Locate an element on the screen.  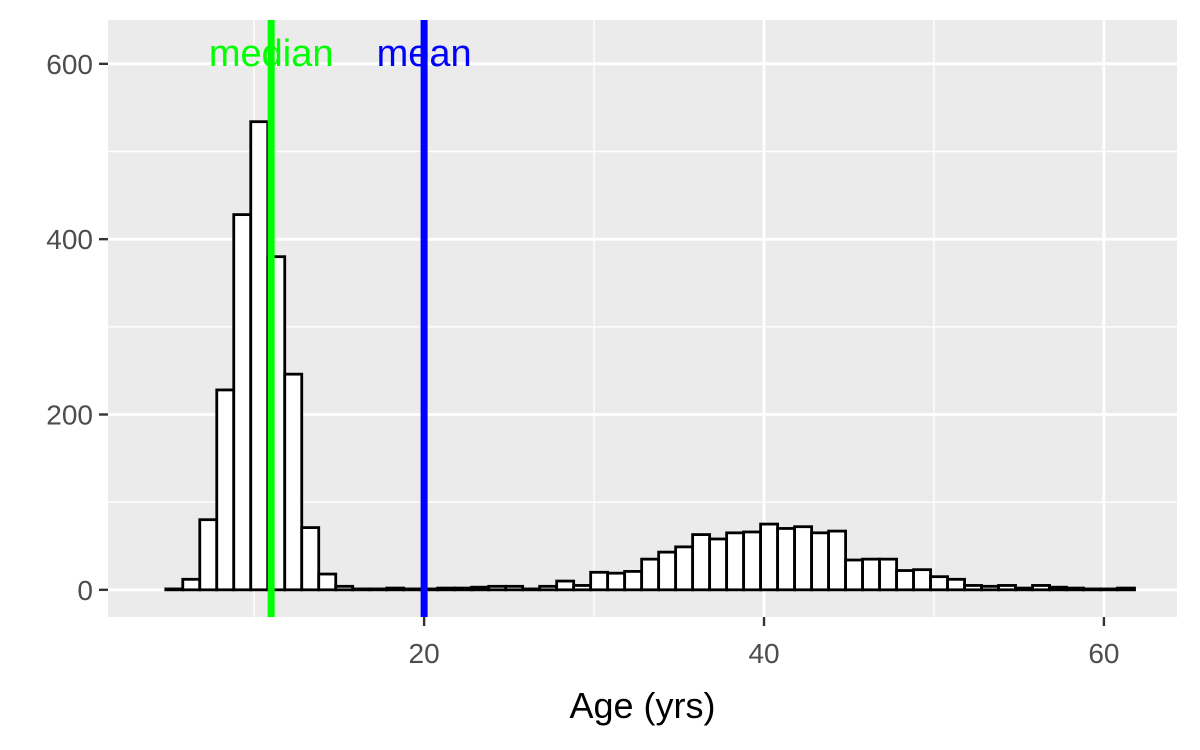
x-axis-title: Age (yrs) is located at coordinates (642, 705).